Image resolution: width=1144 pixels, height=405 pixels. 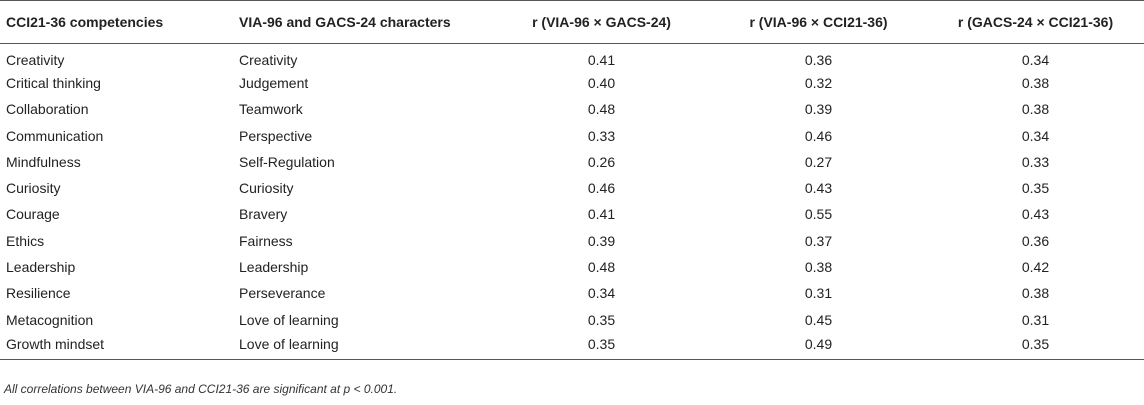 What do you see at coordinates (818, 293) in the screenshot?
I see `cell-r-via-cci: 0.31` at bounding box center [818, 293].